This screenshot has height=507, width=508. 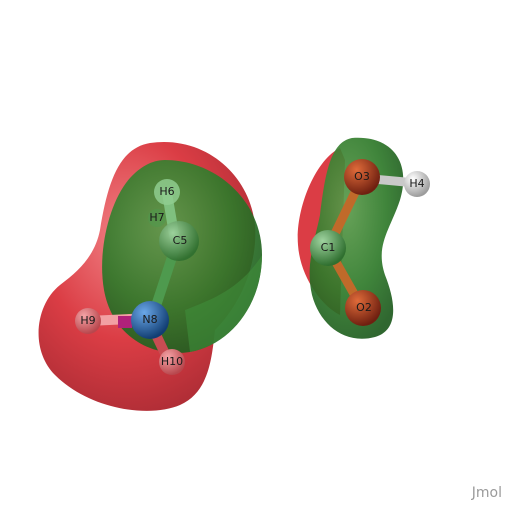 I want to click on orbital-lobe-positive-right, so click(x=356, y=238).